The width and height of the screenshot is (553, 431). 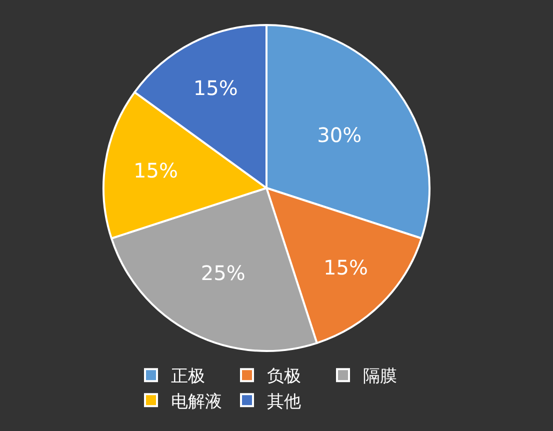 What do you see at coordinates (339, 135) in the screenshot?
I see `data-label: 30%` at bounding box center [339, 135].